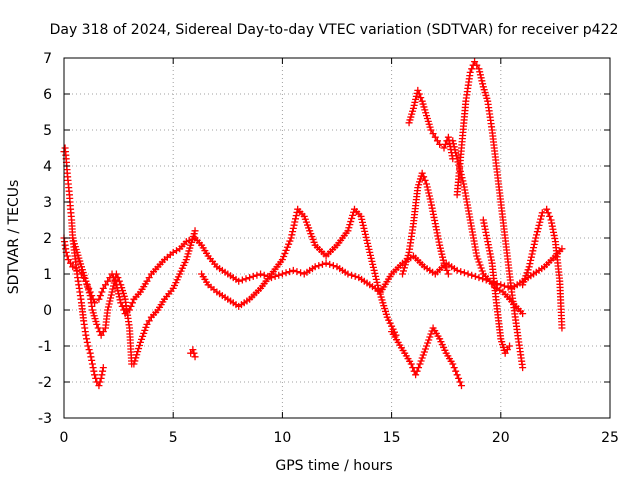 The height and width of the screenshot is (480, 640). Describe the element at coordinates (47, 167) in the screenshot. I see `y-tick-label: 4` at that location.